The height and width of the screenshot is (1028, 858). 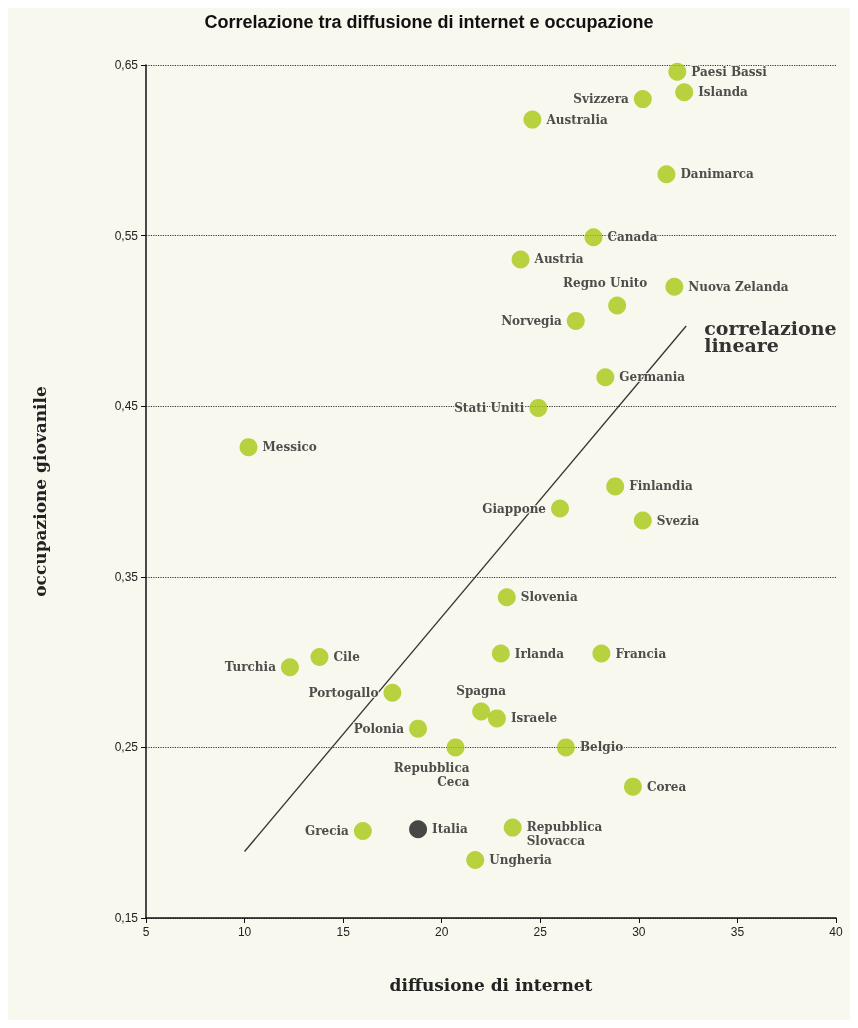 I want to click on annotation: Ungheria, so click(x=521, y=860).